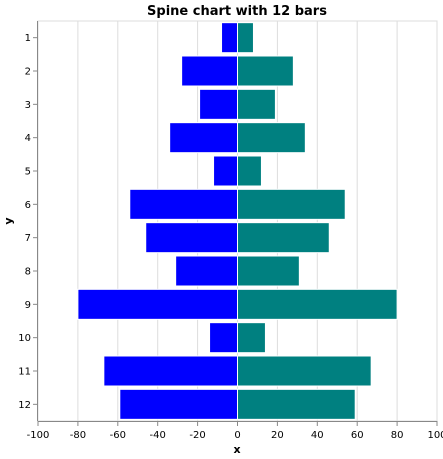 Image resolution: width=443 pixels, height=459 pixels. Describe the element at coordinates (28, 138) in the screenshot. I see `y-tick-label: 4` at that location.